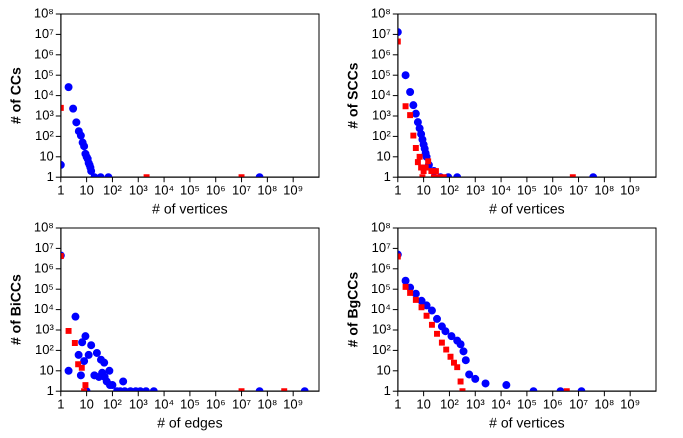 This screenshot has height=438, width=683. I want to click on y-axis-title: # of BgCCs, so click(352, 310).